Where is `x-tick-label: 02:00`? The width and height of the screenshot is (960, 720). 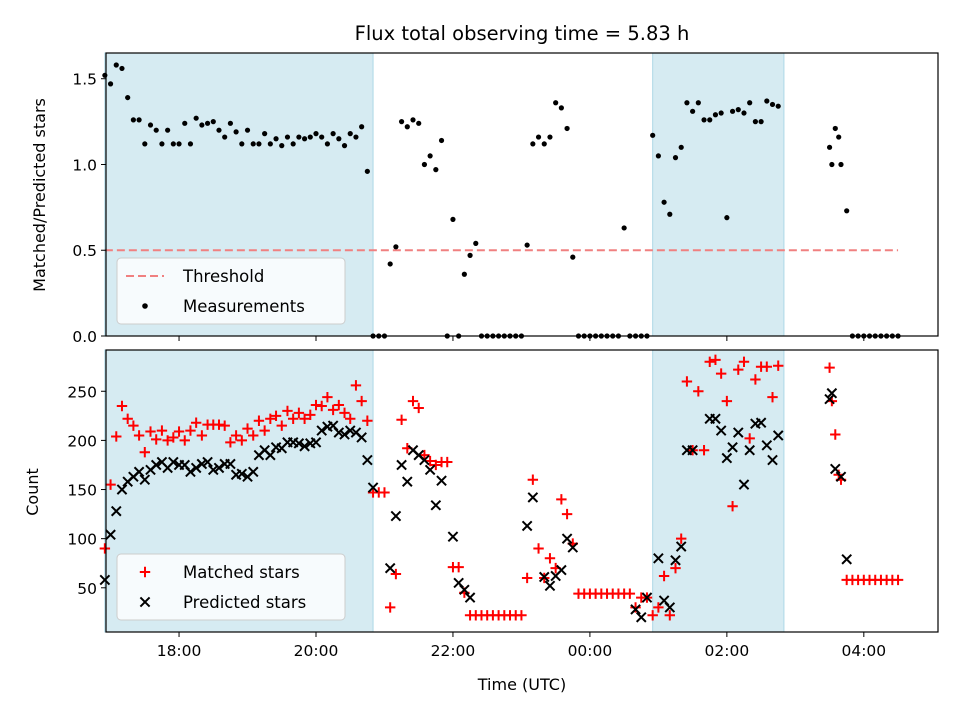 x-tick-label: 02:00 is located at coordinates (727, 651).